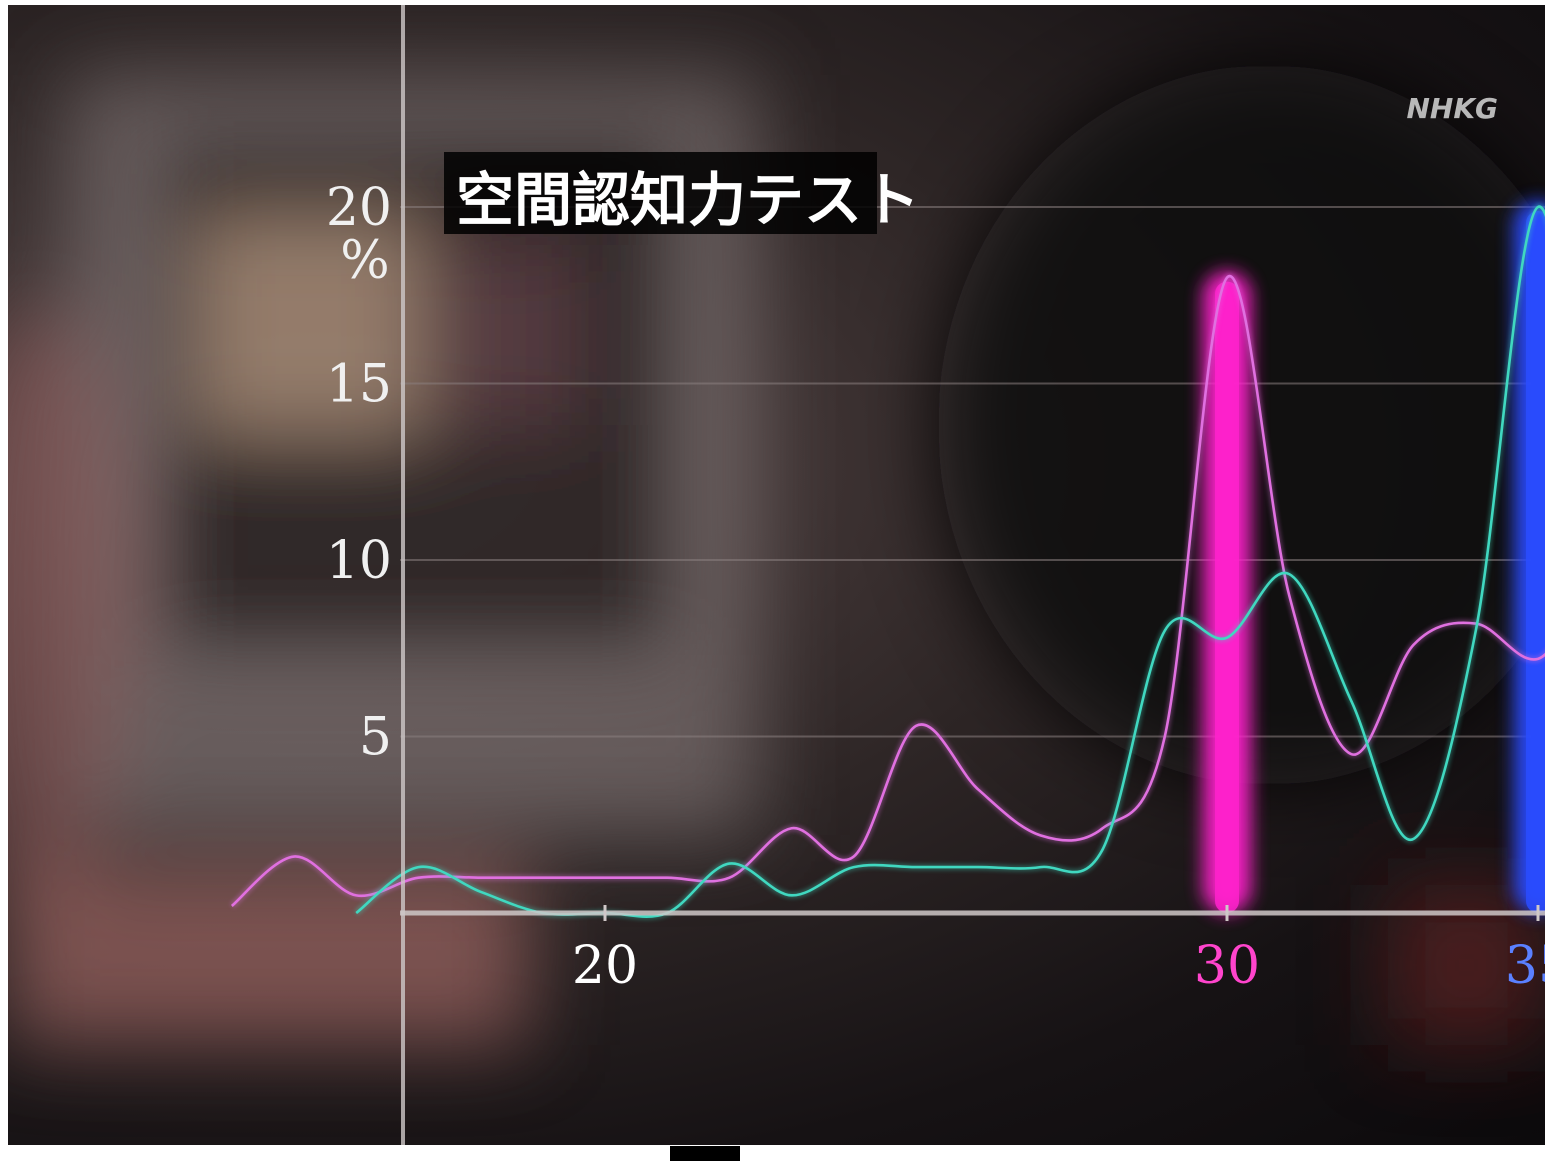  What do you see at coordinates (688, 200) in the screenshot?
I see `chart-title-text: 空間認知力テスト` at bounding box center [688, 200].